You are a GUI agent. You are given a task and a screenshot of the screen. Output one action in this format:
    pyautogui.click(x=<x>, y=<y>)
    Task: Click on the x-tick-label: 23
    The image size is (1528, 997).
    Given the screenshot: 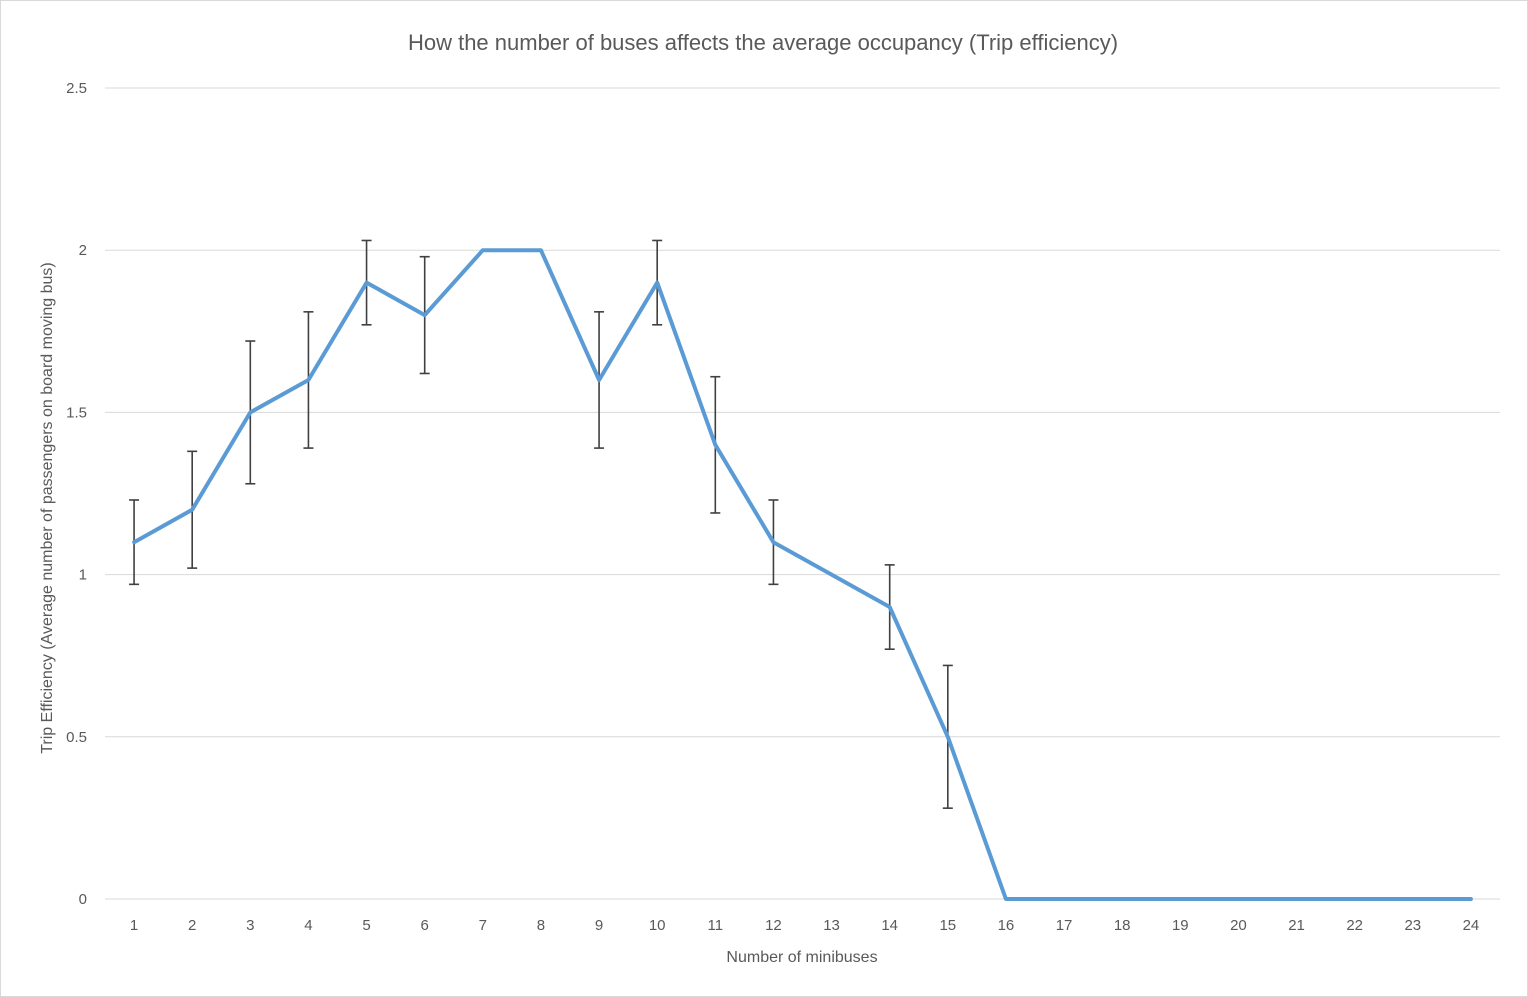 What is the action you would take?
    pyautogui.click(x=1412, y=925)
    